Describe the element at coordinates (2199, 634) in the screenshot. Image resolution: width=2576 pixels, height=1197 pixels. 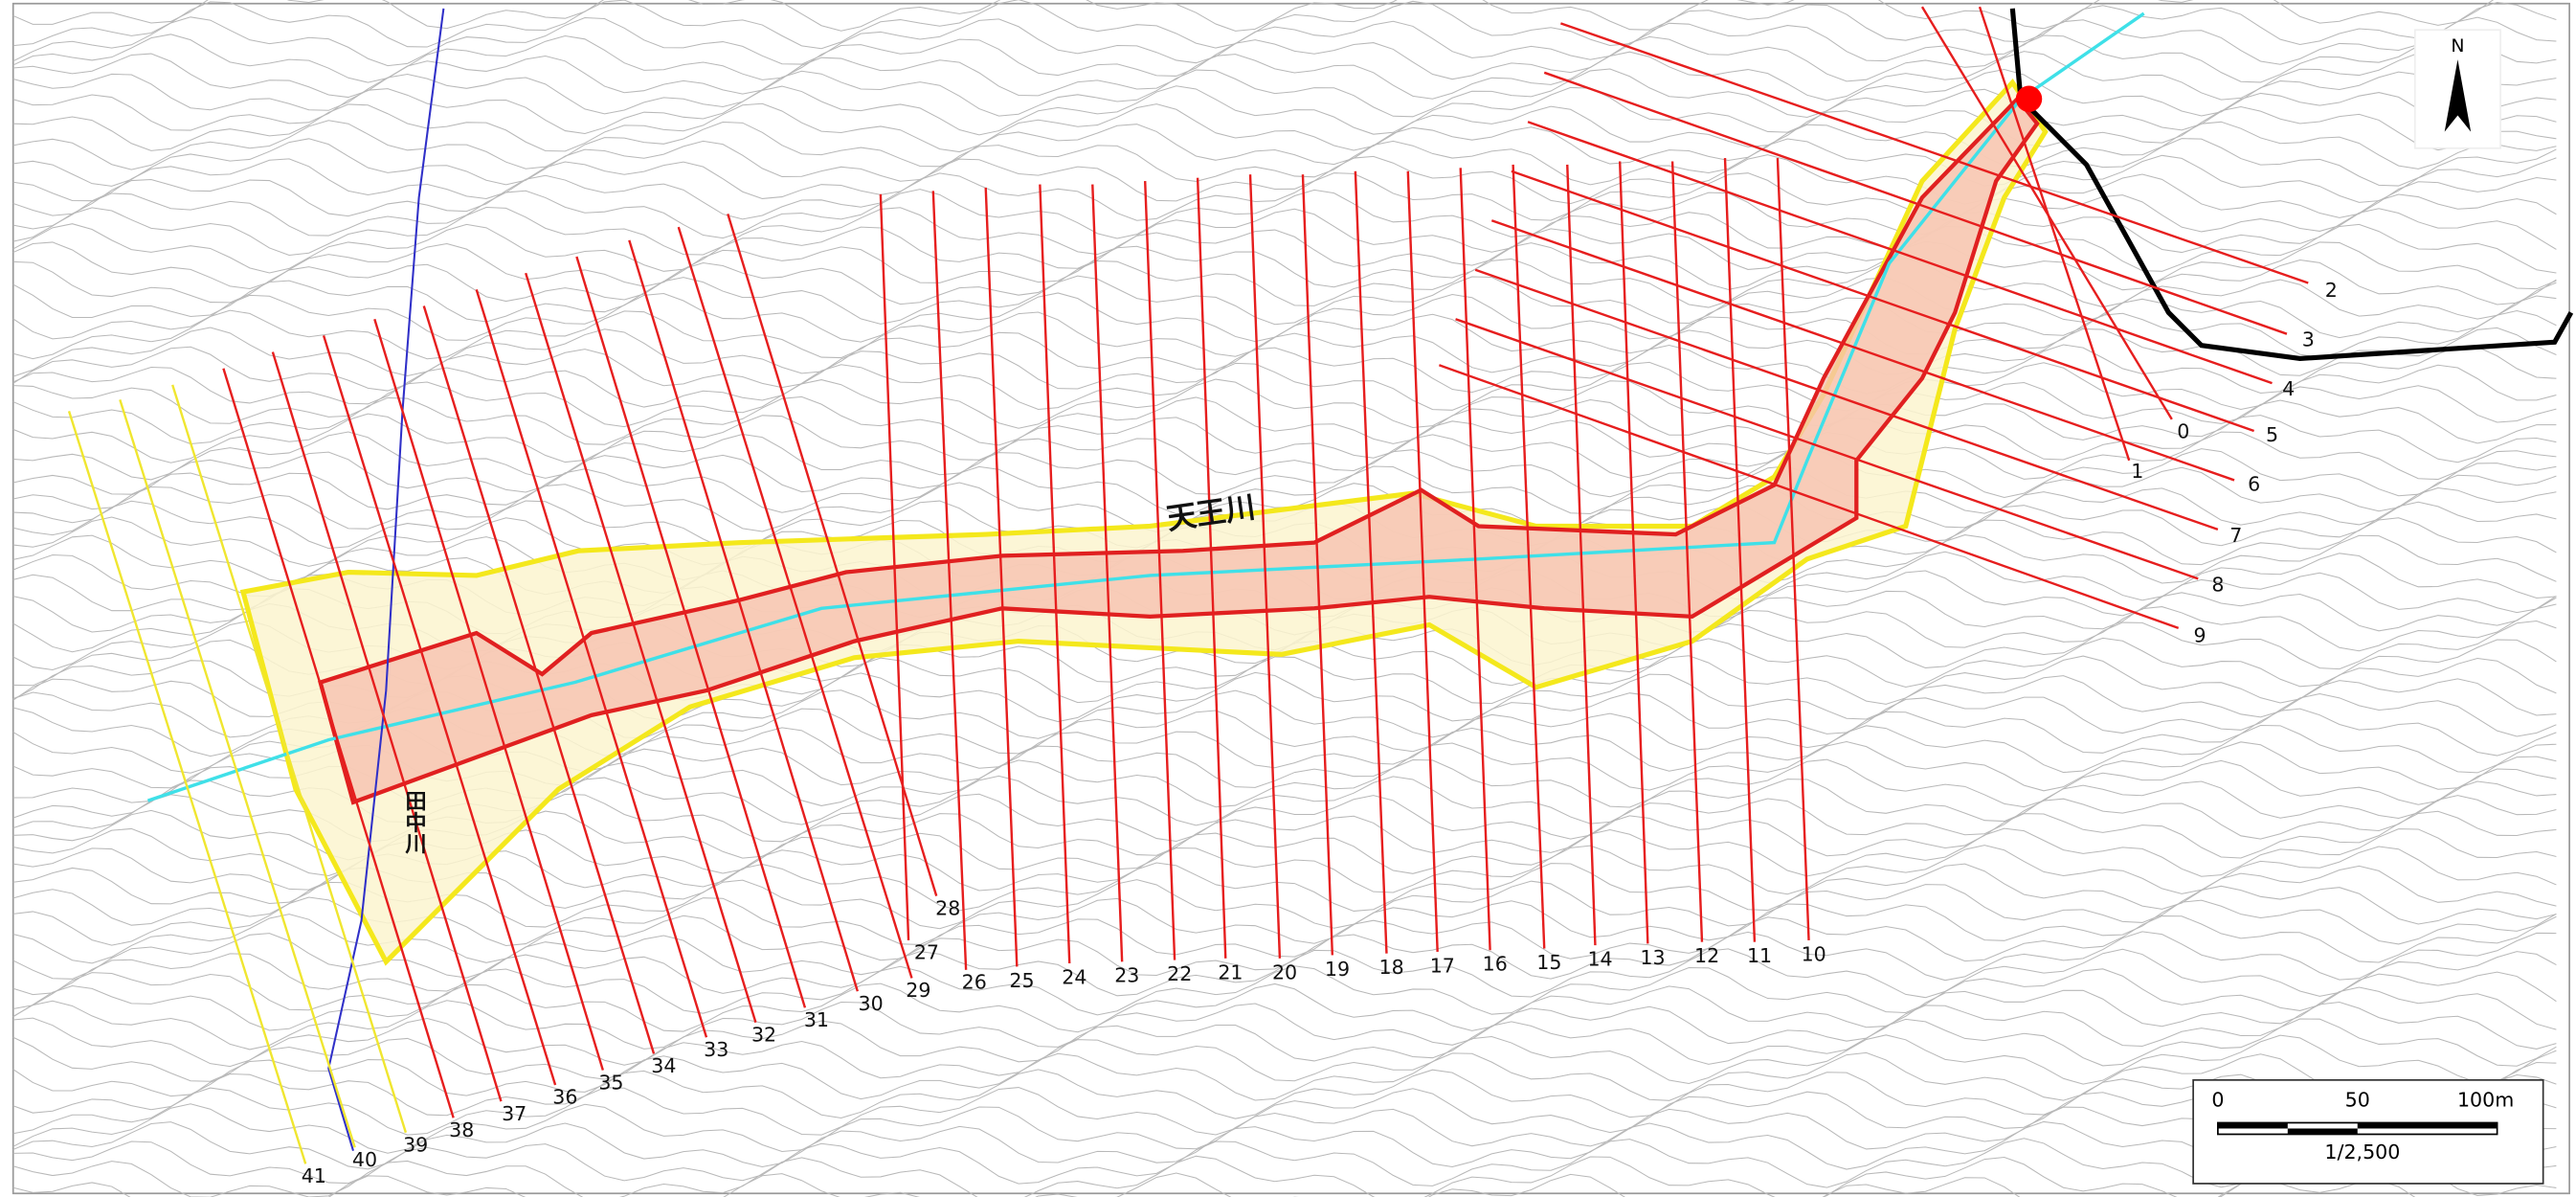
I see `section-label: 9` at that location.